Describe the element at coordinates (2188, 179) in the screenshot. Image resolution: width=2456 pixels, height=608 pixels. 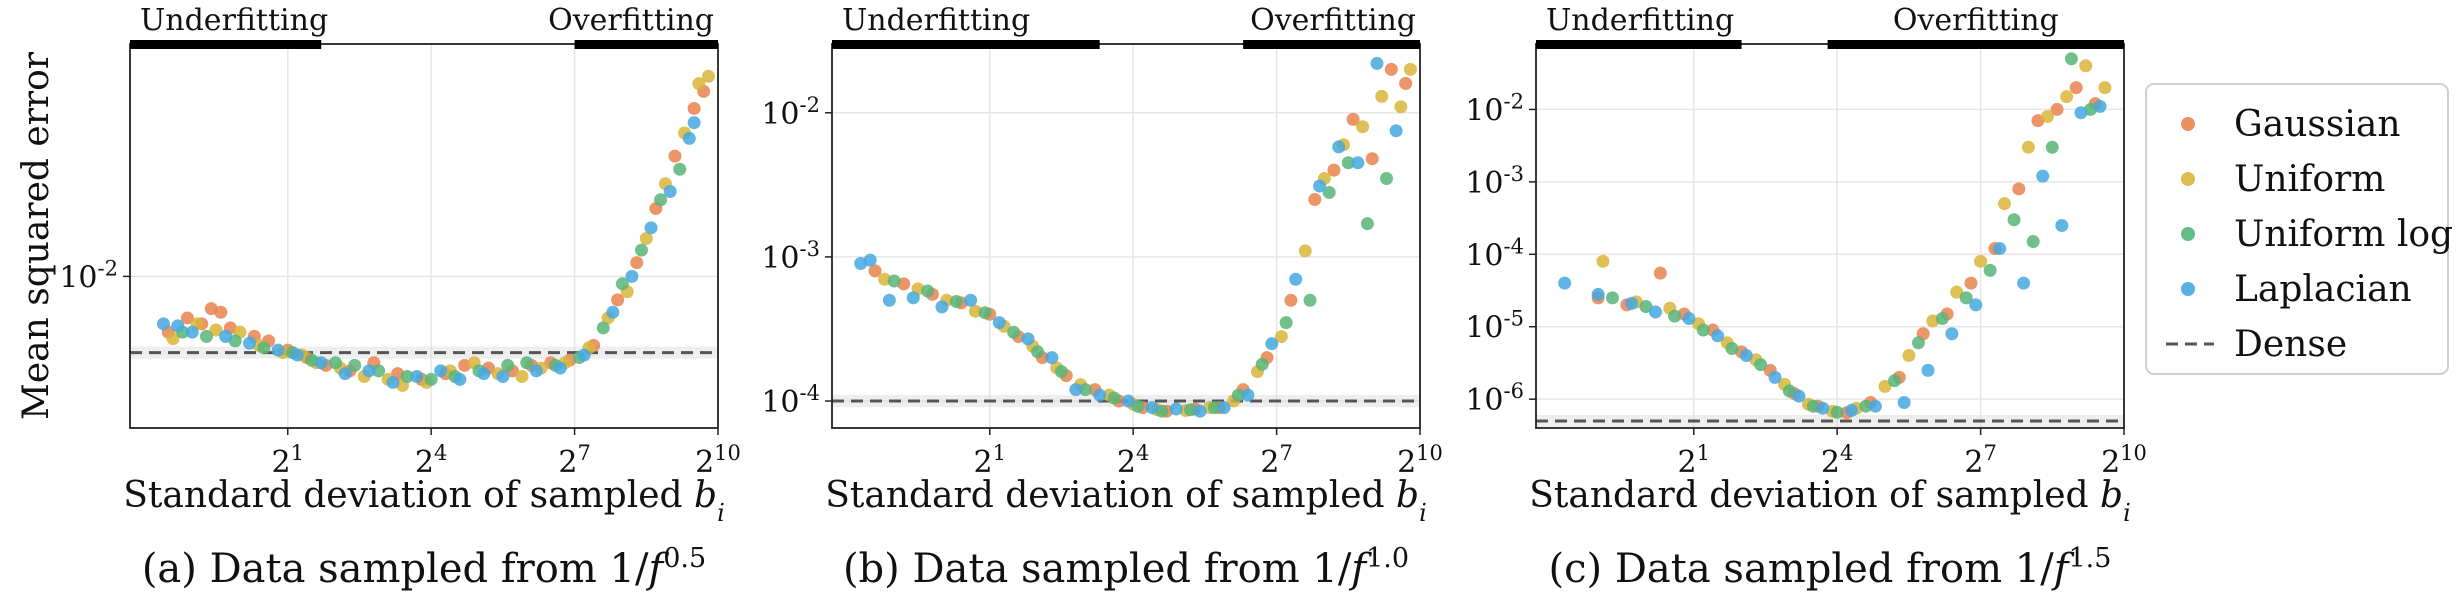
I see `legend-marker-uniform` at that location.